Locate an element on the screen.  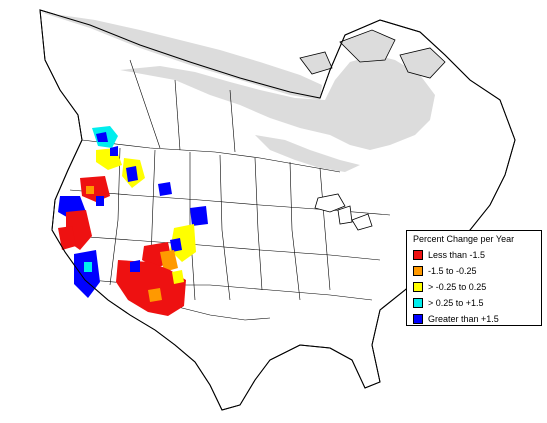
trend-patch-blue-nw is located at coordinates (102, 137).